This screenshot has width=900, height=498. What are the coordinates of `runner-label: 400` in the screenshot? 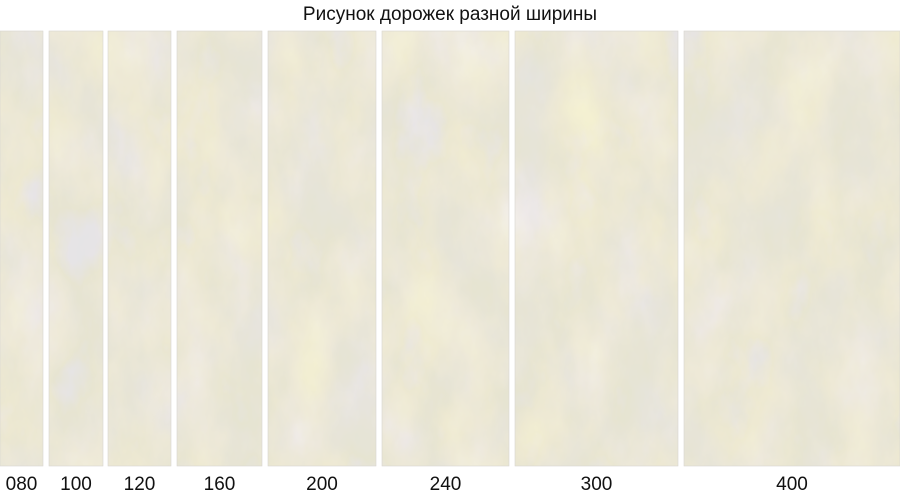 It's located at (792, 484).